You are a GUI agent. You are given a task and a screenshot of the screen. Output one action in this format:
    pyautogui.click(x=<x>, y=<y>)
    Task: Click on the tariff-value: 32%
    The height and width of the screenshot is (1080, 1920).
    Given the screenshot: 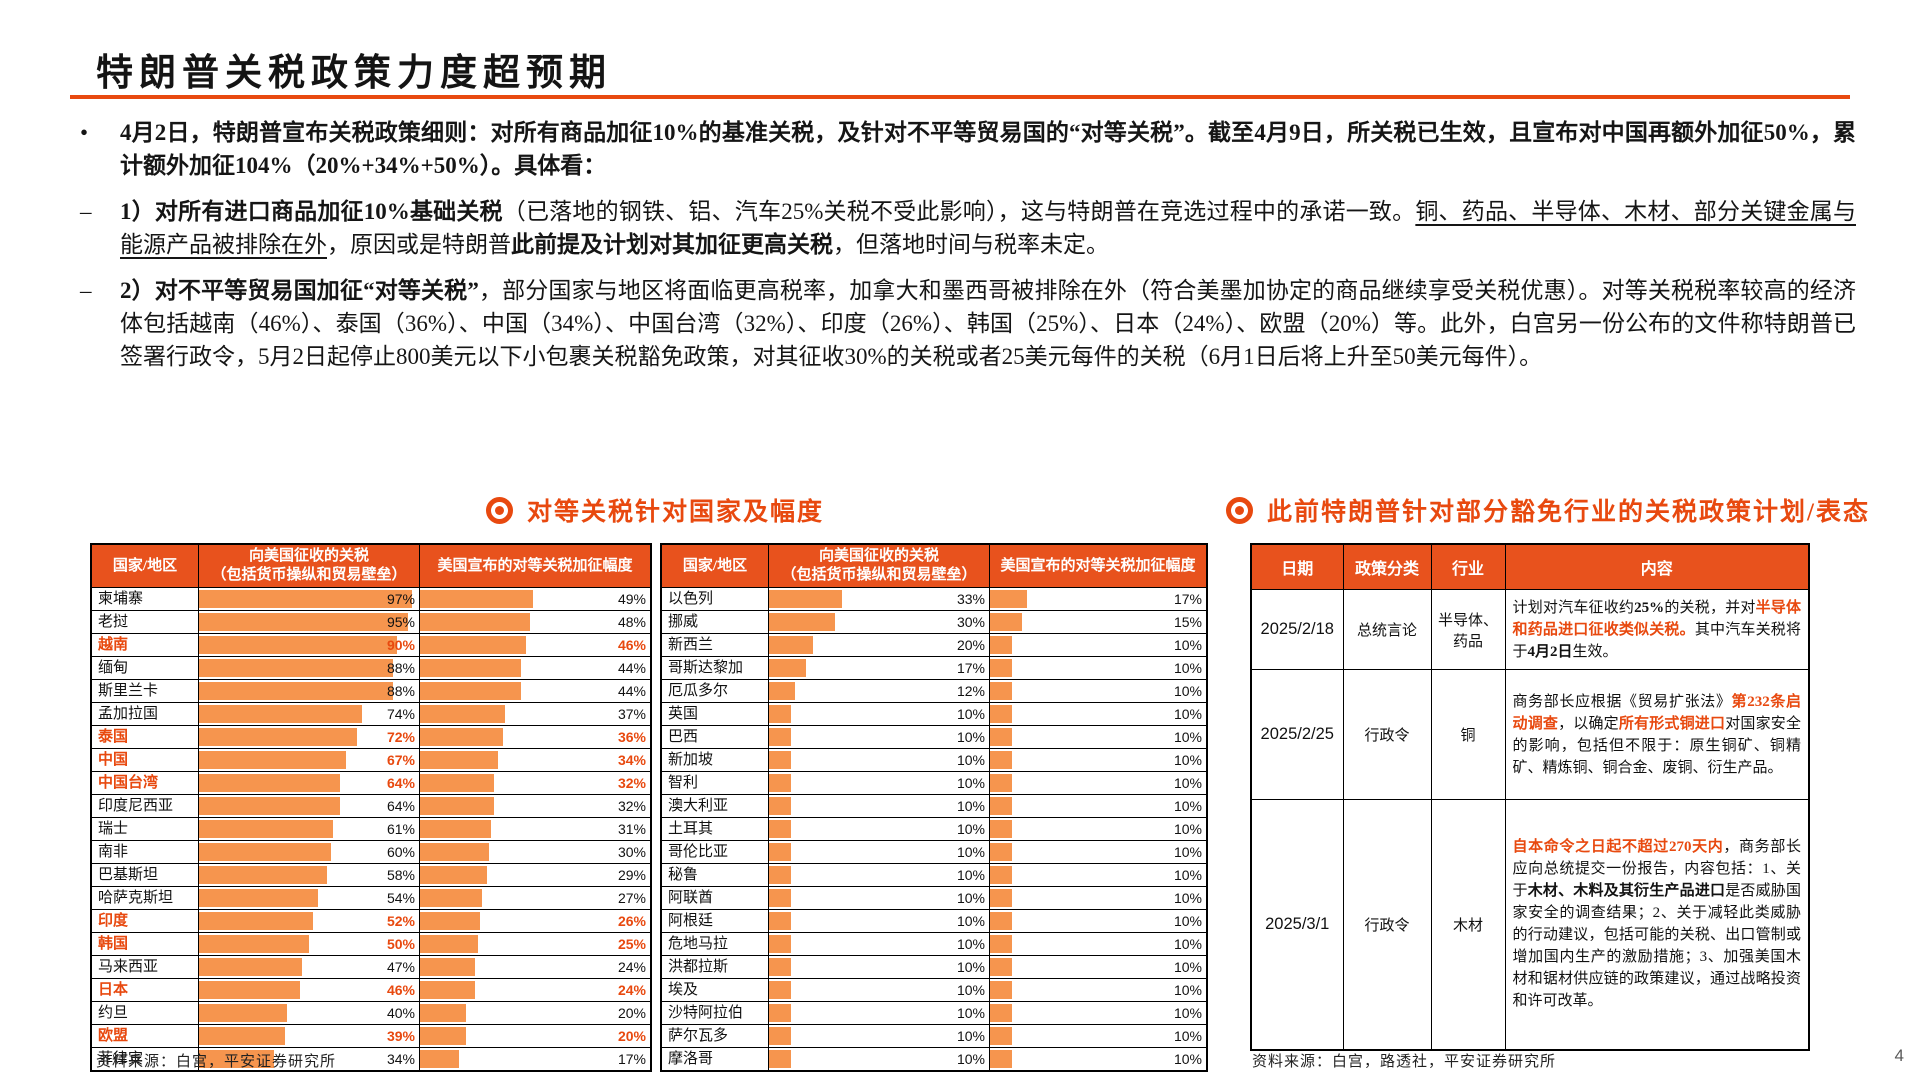 What is the action you would take?
    pyautogui.click(x=631, y=806)
    